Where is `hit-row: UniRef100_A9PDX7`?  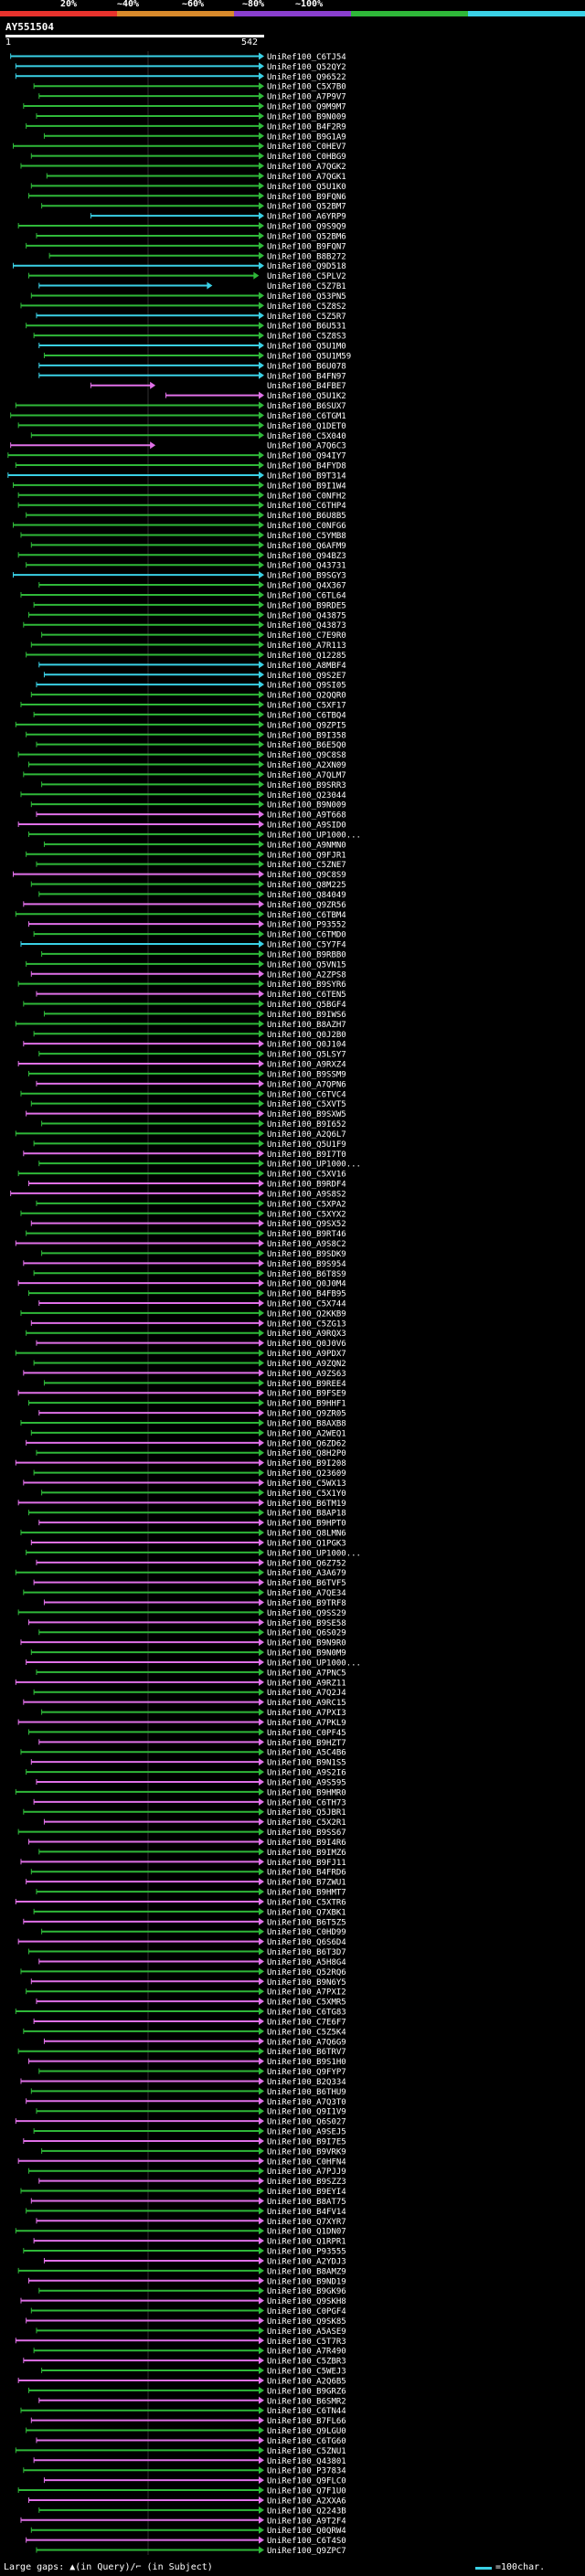 hit-row: UniRef100_A9PDX7 is located at coordinates (180, 1354).